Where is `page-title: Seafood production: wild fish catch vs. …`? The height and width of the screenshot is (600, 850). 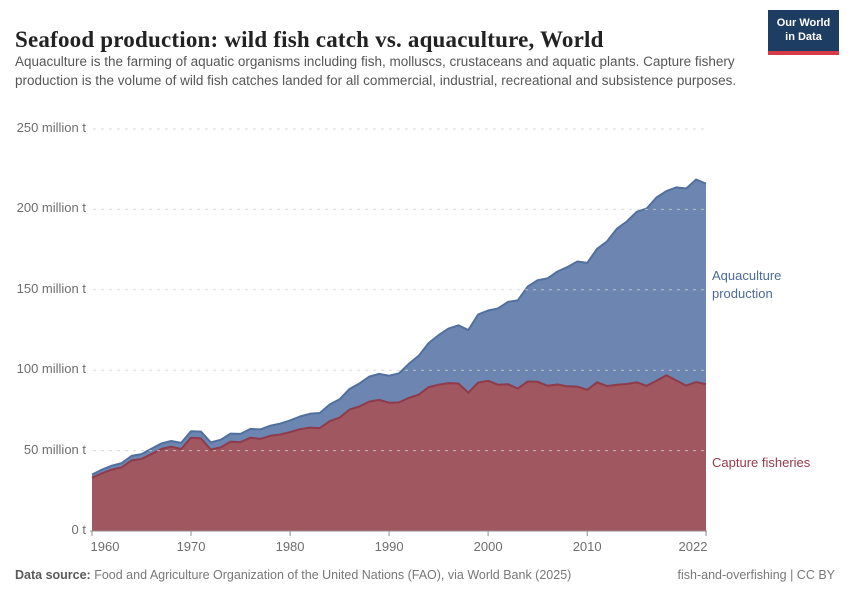 page-title: Seafood production: wild fish catch vs. … is located at coordinates (309, 40).